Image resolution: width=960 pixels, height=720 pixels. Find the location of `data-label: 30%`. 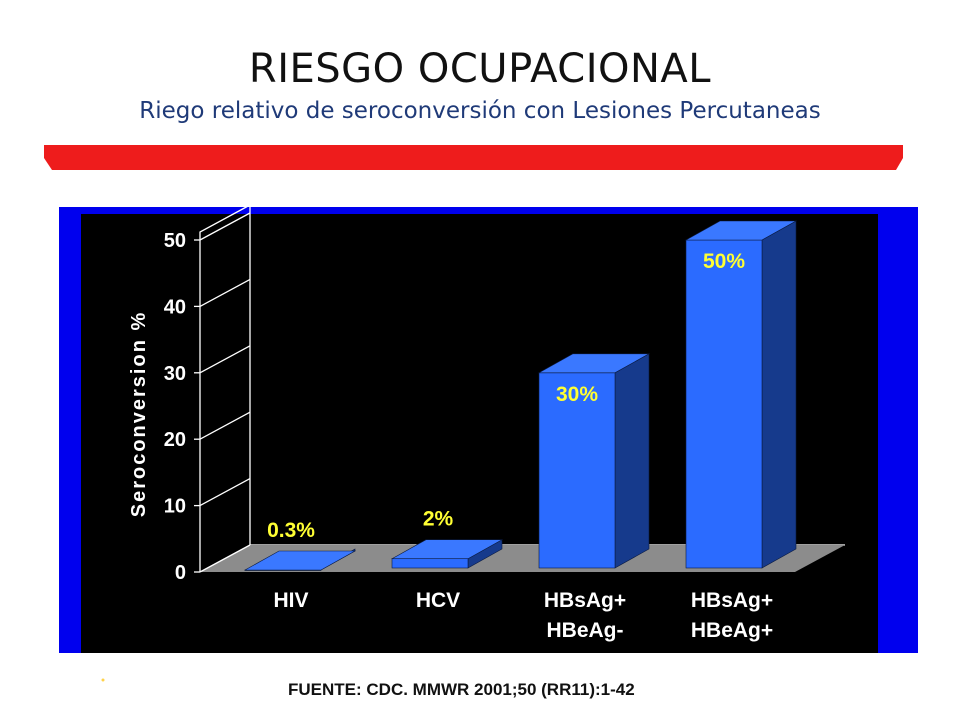

data-label: 30% is located at coordinates (577, 394).